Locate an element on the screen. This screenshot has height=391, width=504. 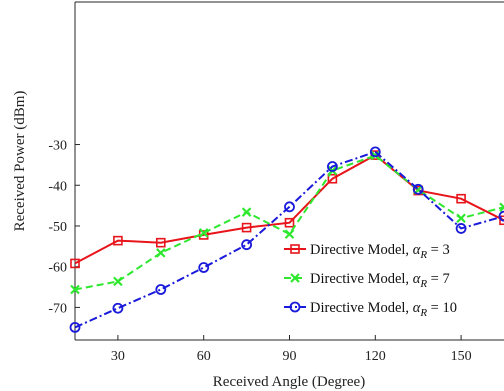
x-tick-label: 150 is located at coordinates (461, 356).